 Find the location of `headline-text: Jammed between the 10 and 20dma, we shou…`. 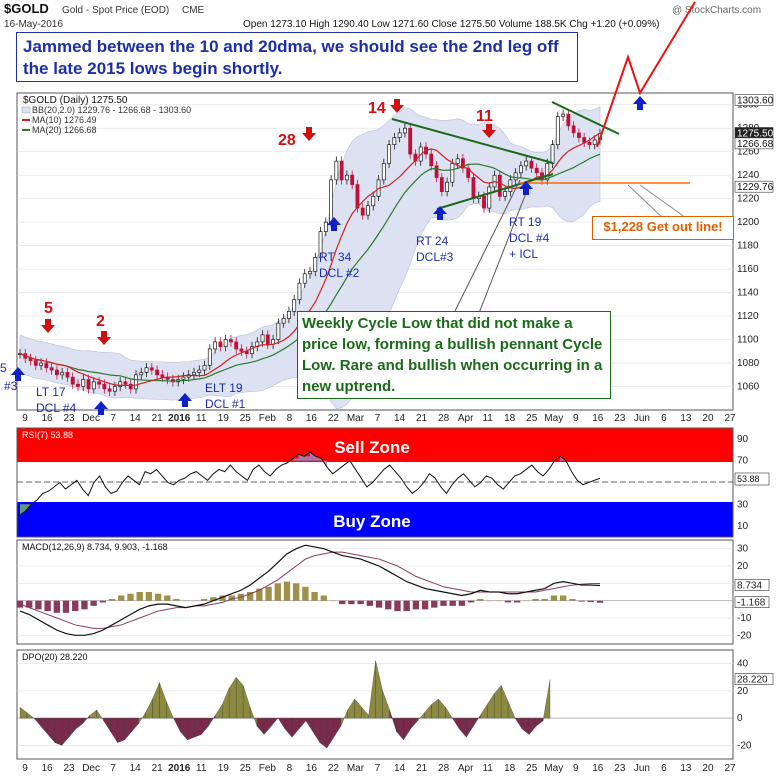

headline-text: Jammed between the 10 and 20dma, we shou… is located at coordinates (291, 57).